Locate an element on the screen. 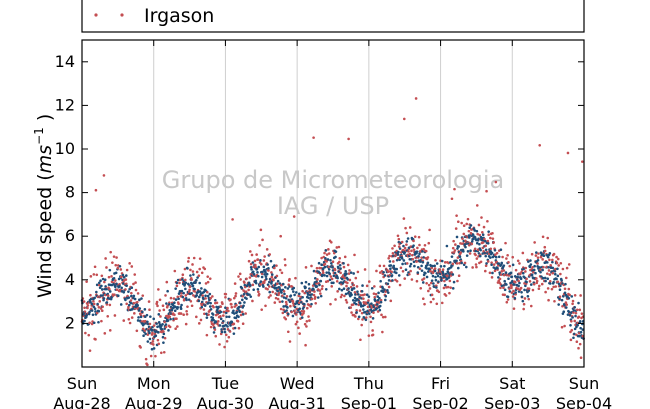 The height and width of the screenshot is (409, 650). x-tick-label: Sep-02 is located at coordinates (440, 401).